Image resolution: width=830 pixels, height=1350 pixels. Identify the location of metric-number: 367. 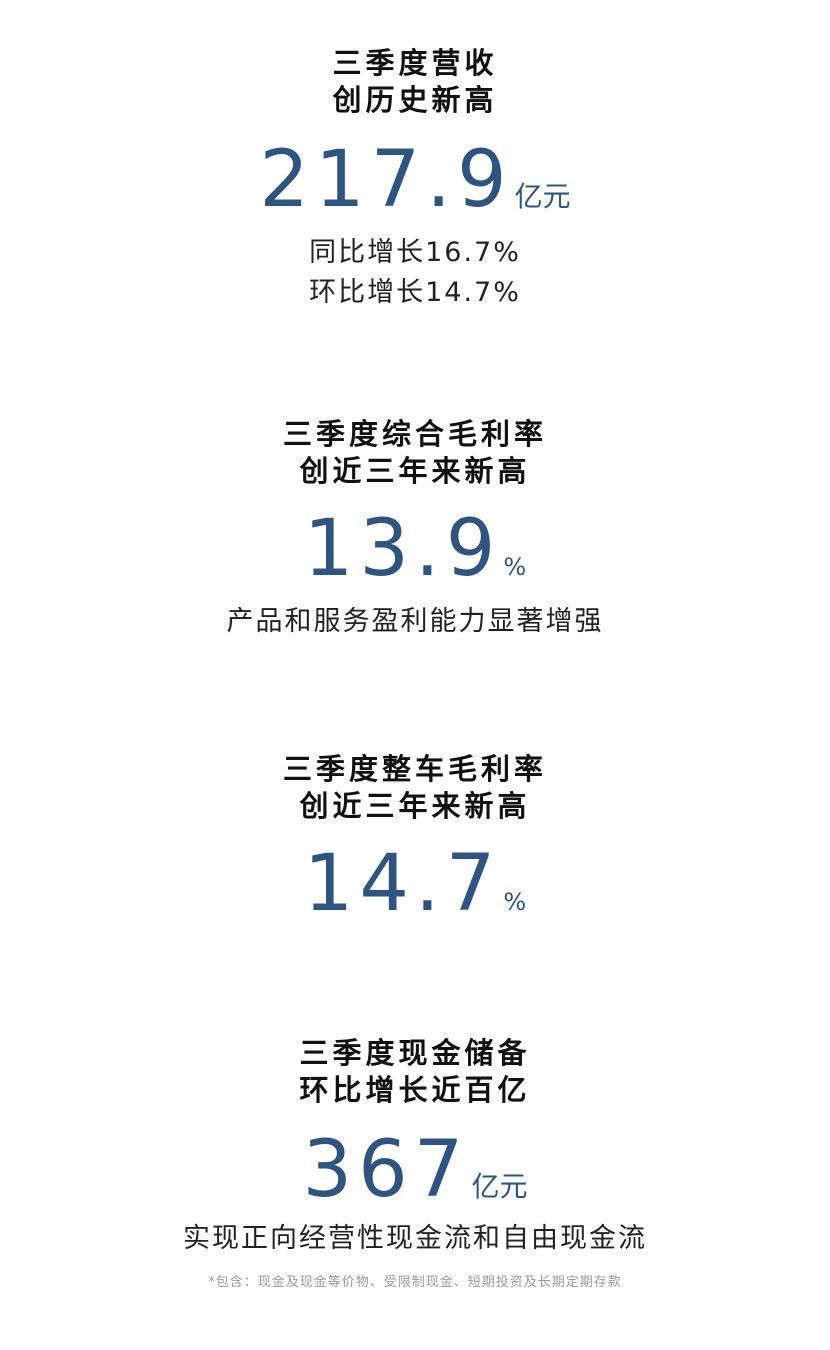
(386, 1170).